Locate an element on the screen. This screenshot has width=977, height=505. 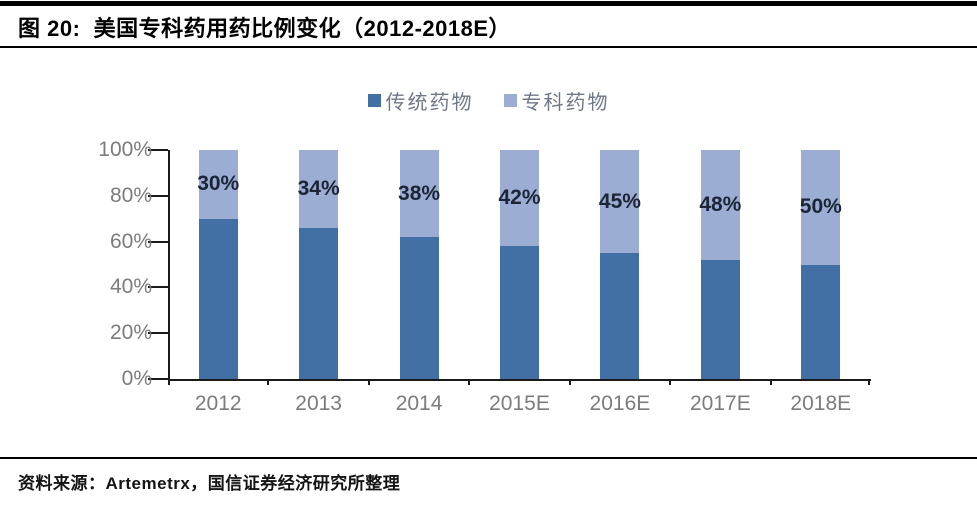
y-tick-label: 20% is located at coordinates (130, 333).